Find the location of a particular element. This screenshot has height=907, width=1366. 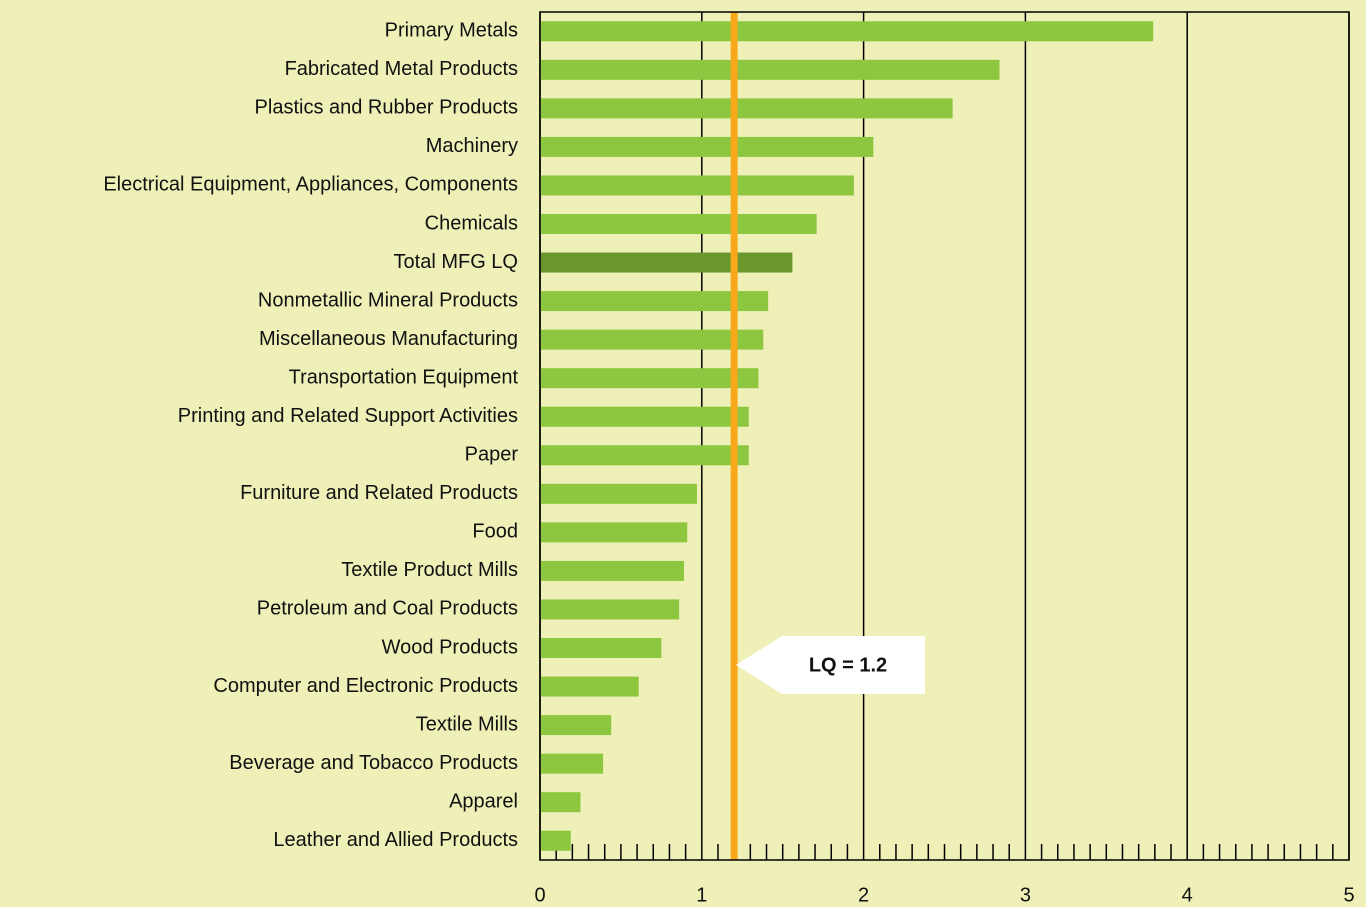

y-tick-label: Leather and Allied Products is located at coordinates (395, 840).